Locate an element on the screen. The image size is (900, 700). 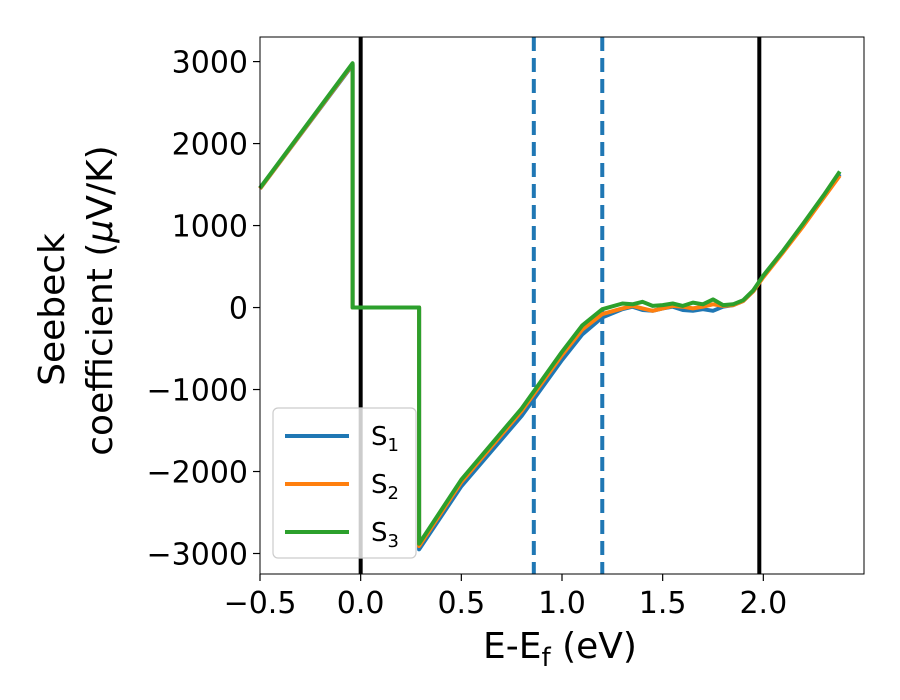
y-axis-ticks: −3000 −2000 −1000 0 1000 2000 3000 is located at coordinates (203, 309).